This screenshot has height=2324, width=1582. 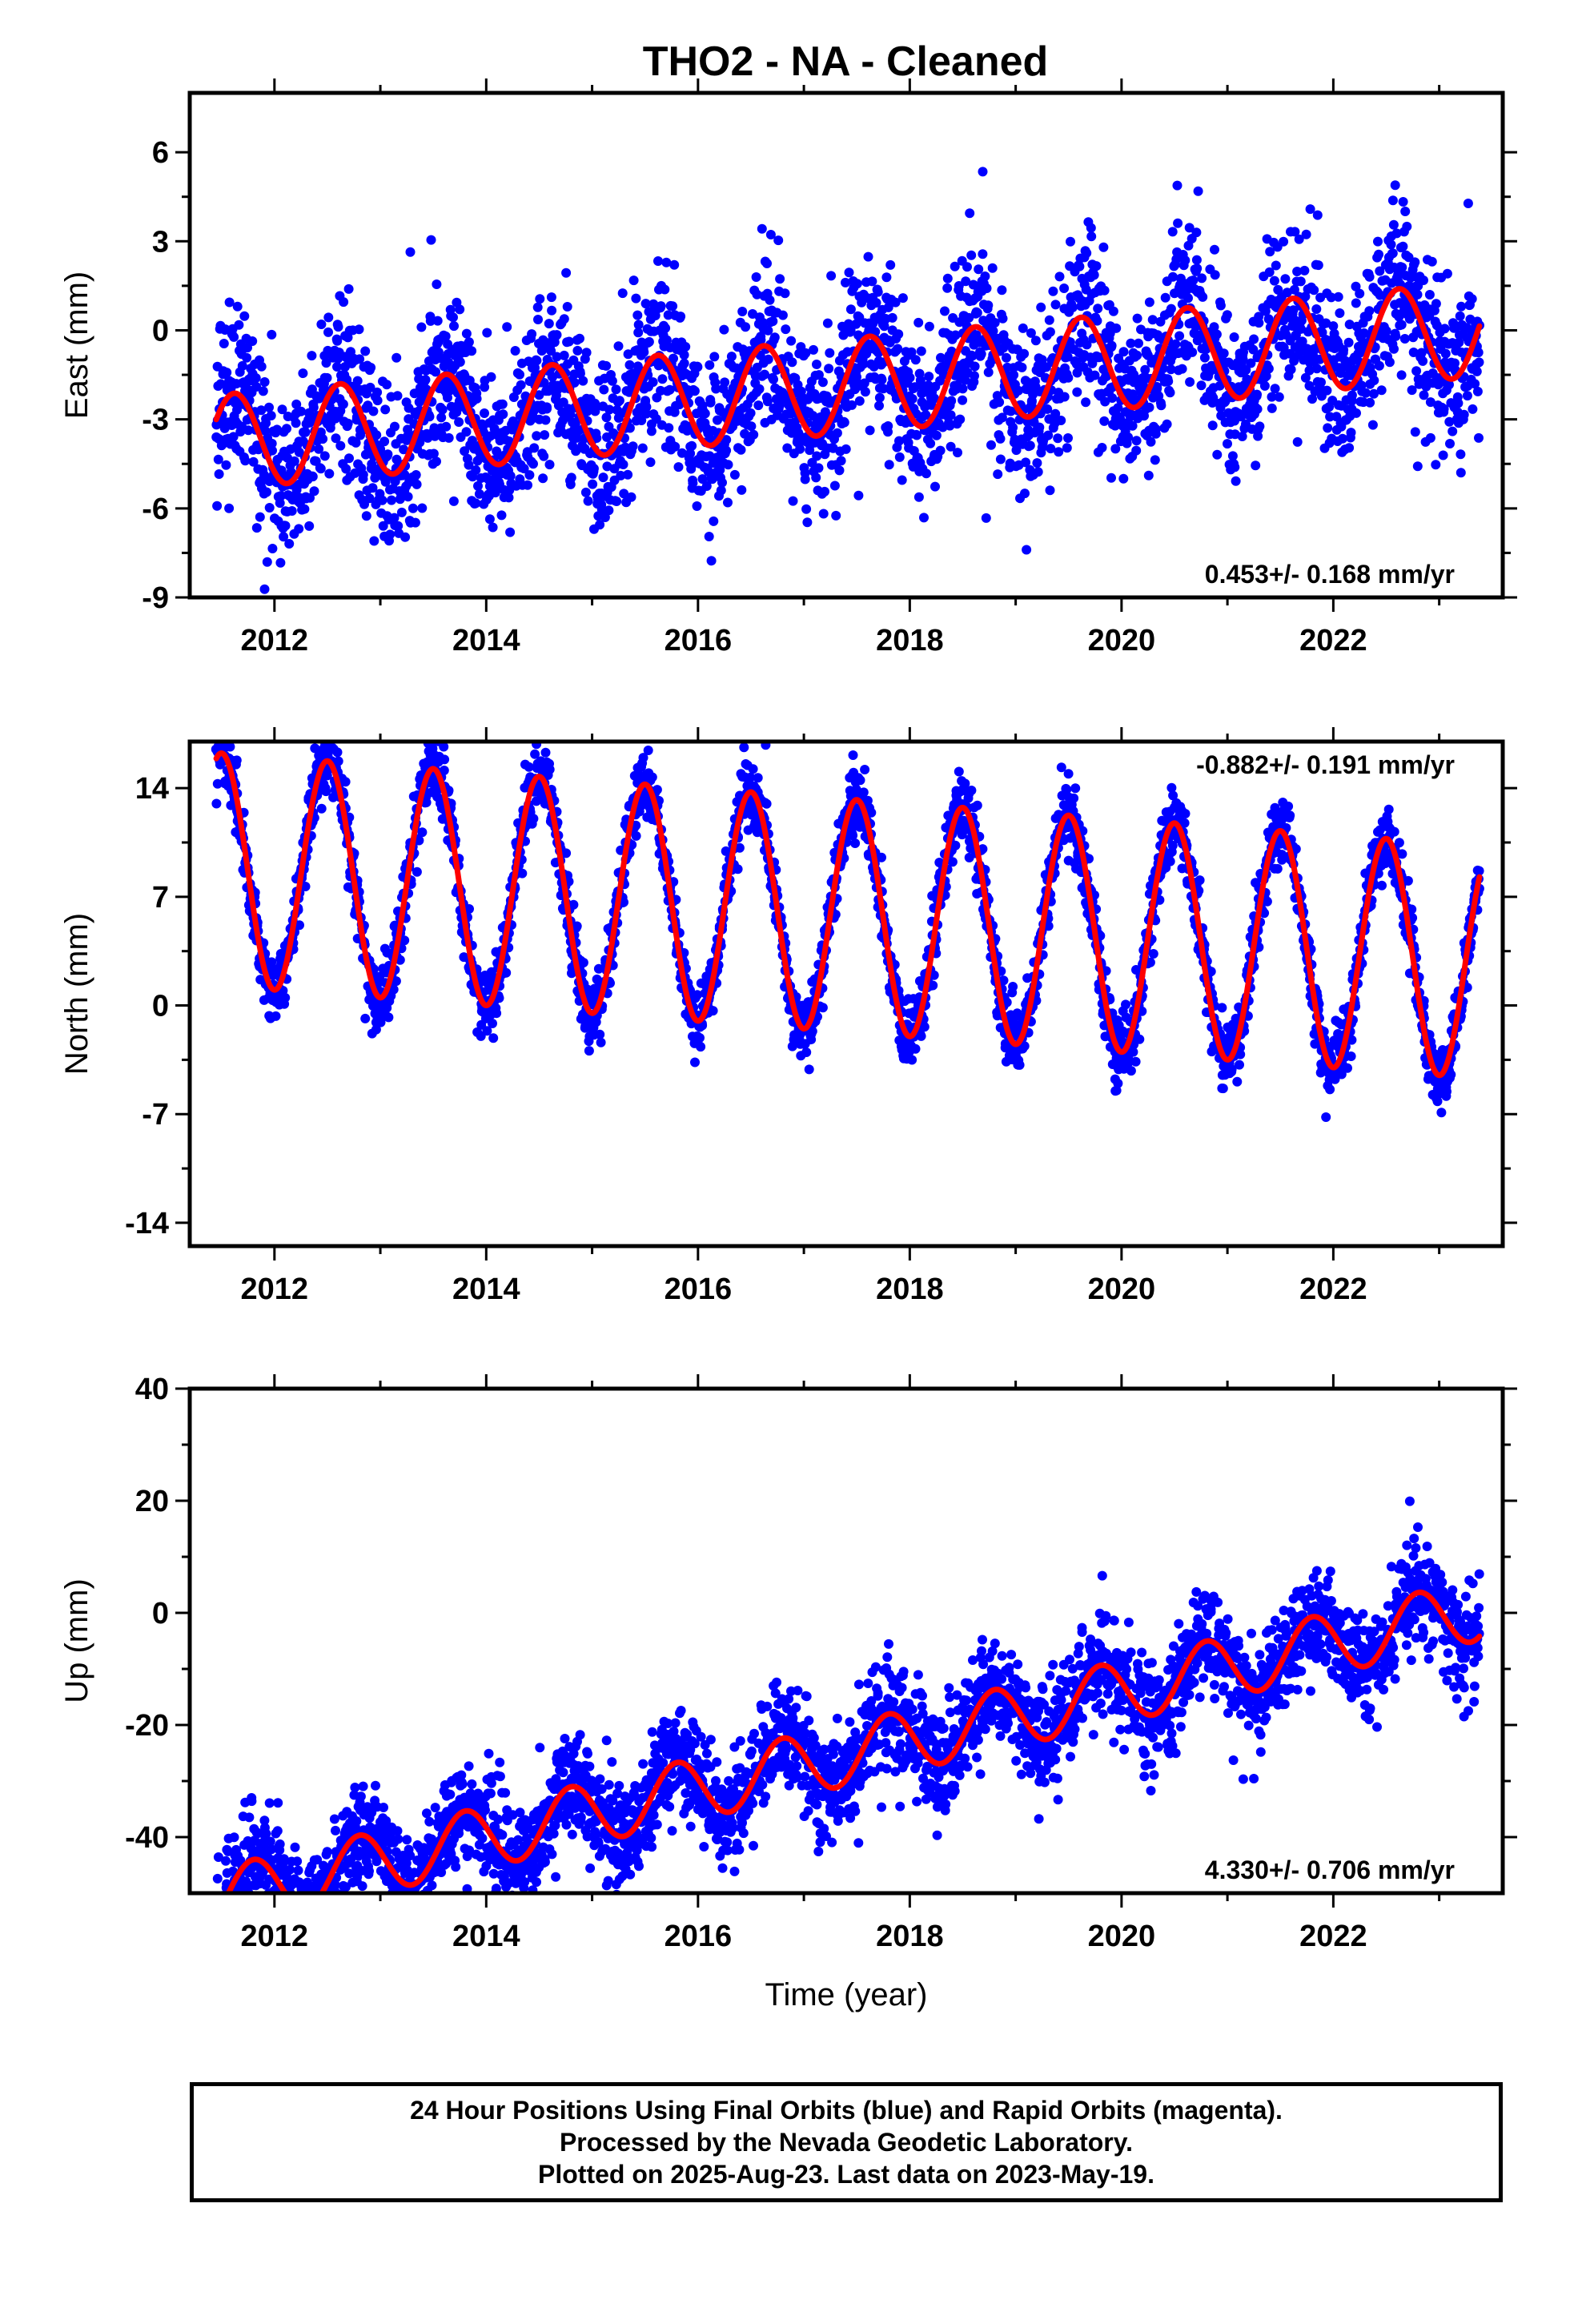 I want to click on east-x-tick-label: 2020, so click(x=1122, y=640).